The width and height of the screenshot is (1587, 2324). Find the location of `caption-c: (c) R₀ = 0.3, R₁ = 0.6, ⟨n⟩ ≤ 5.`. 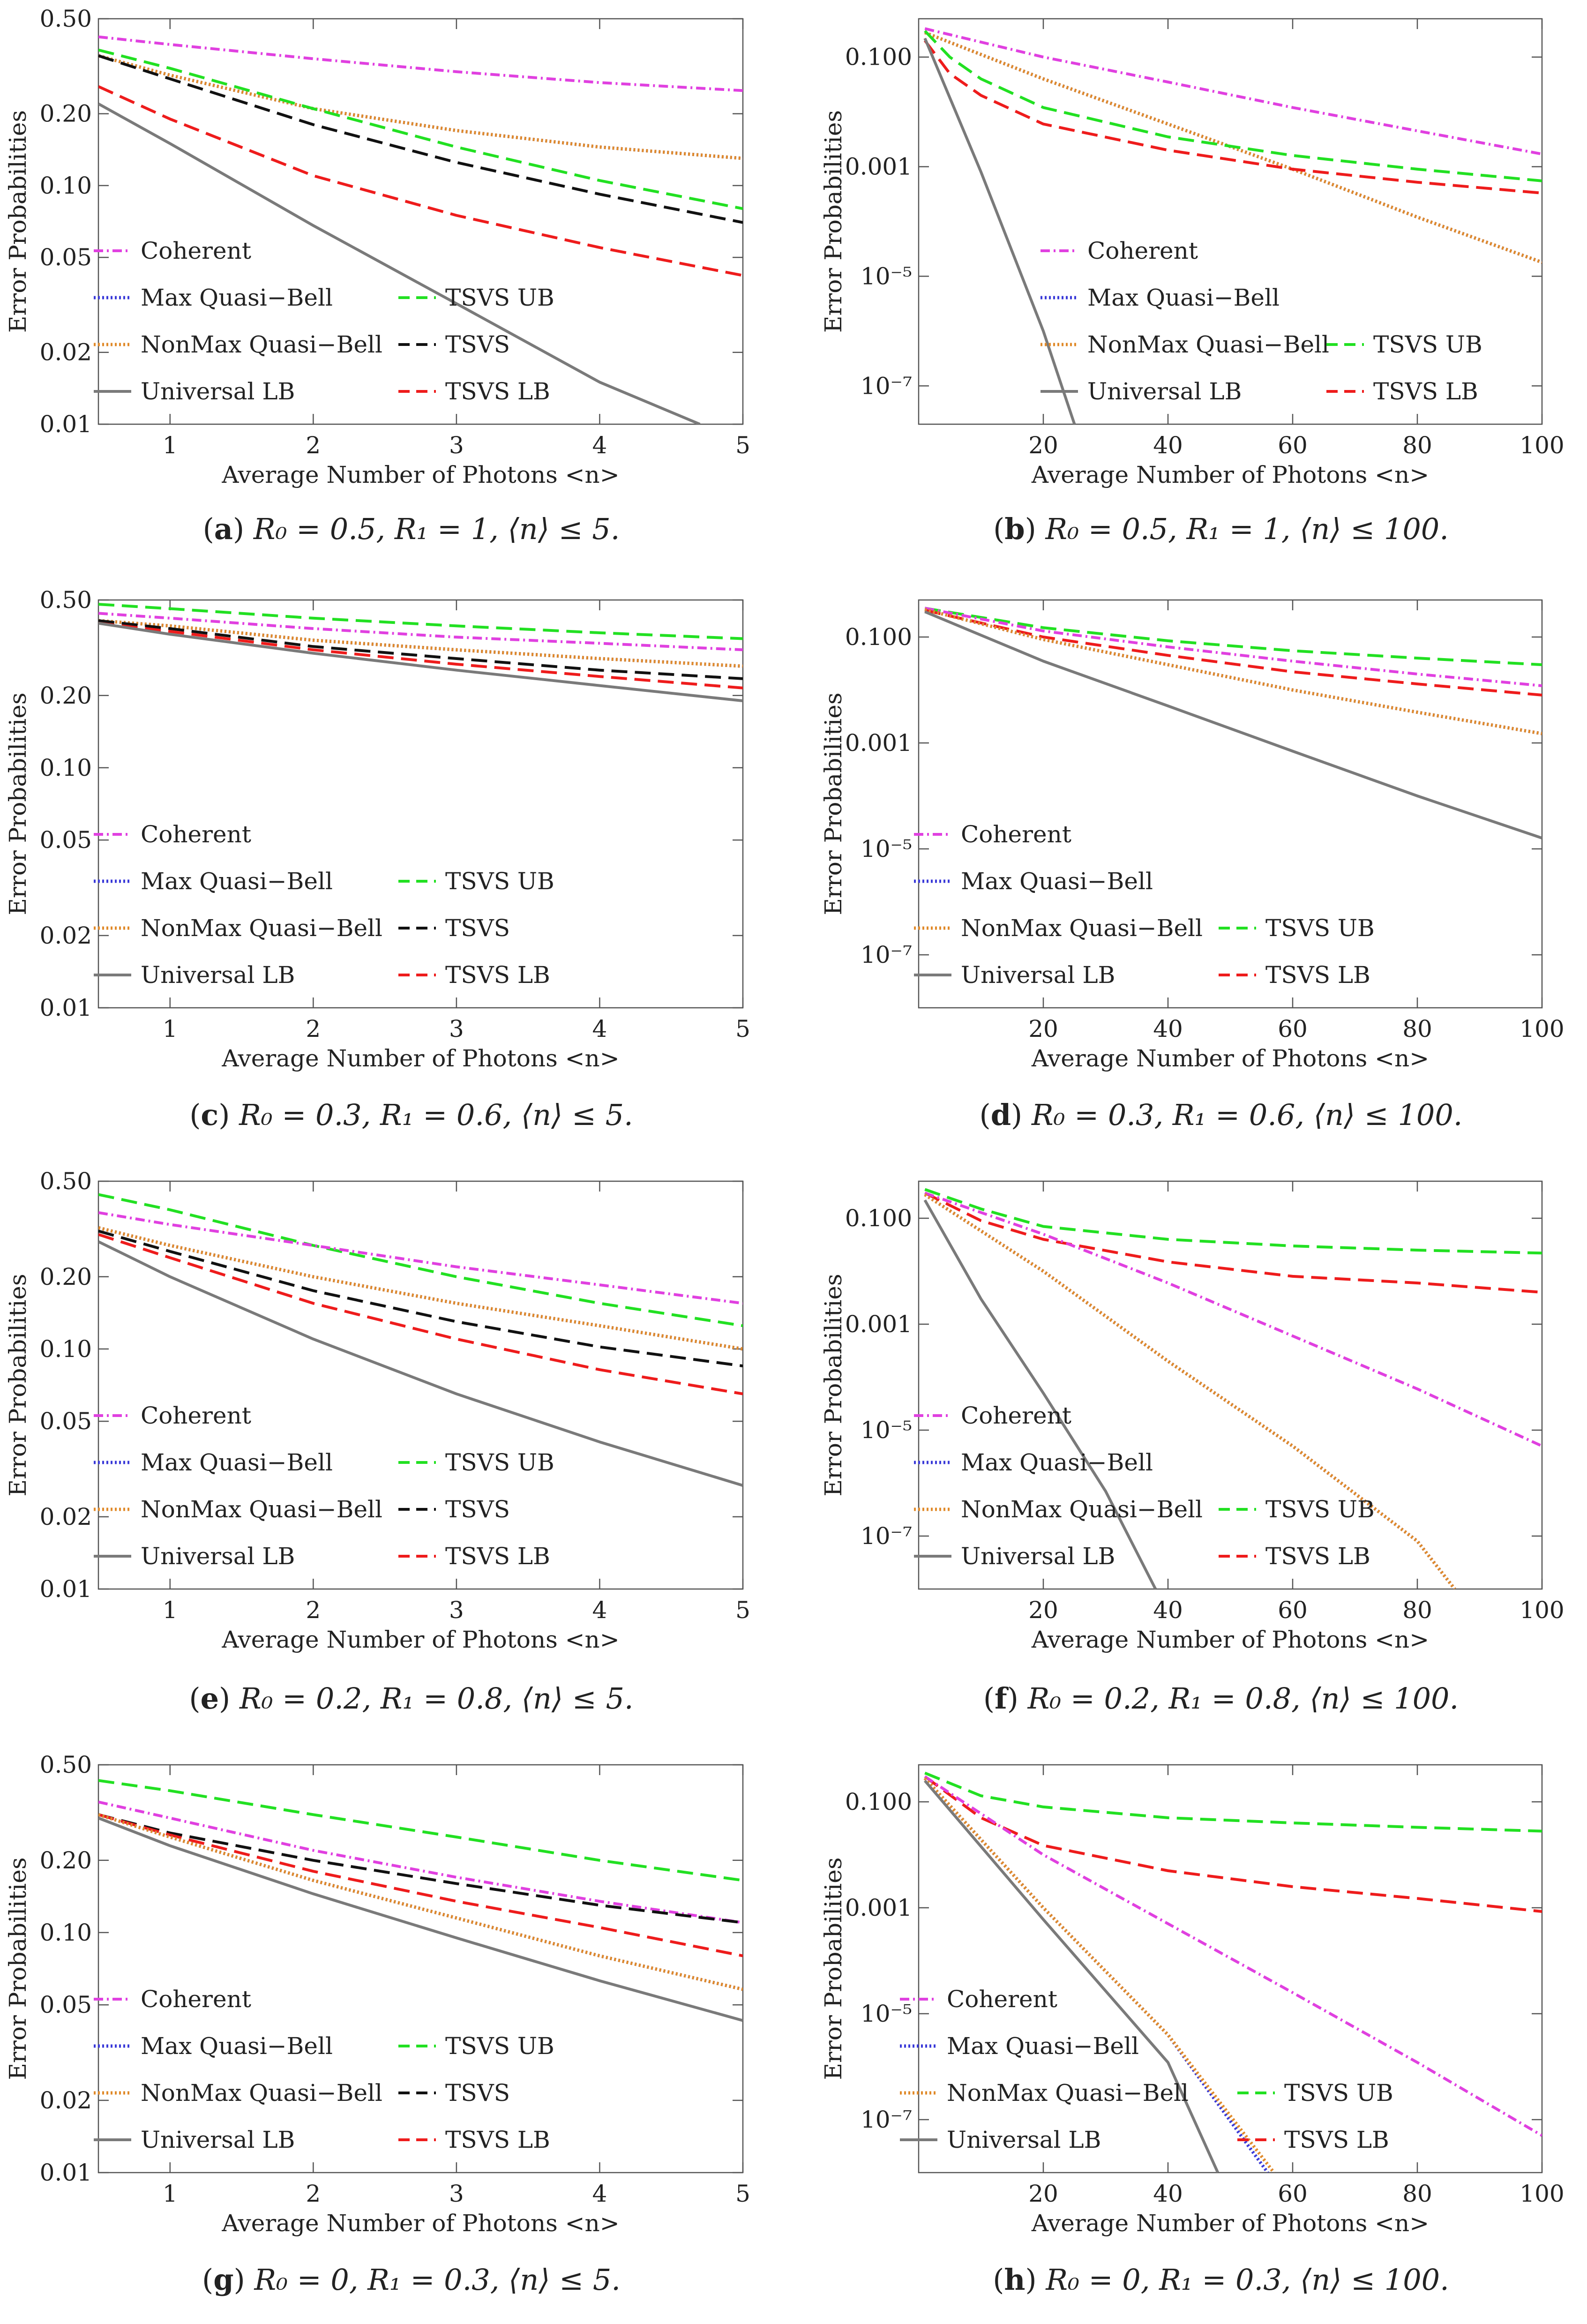

caption-c: (c) R₀ = 0.3, R₁ = 0.6, ⟨n⟩ ≤ 5. is located at coordinates (411, 1115).